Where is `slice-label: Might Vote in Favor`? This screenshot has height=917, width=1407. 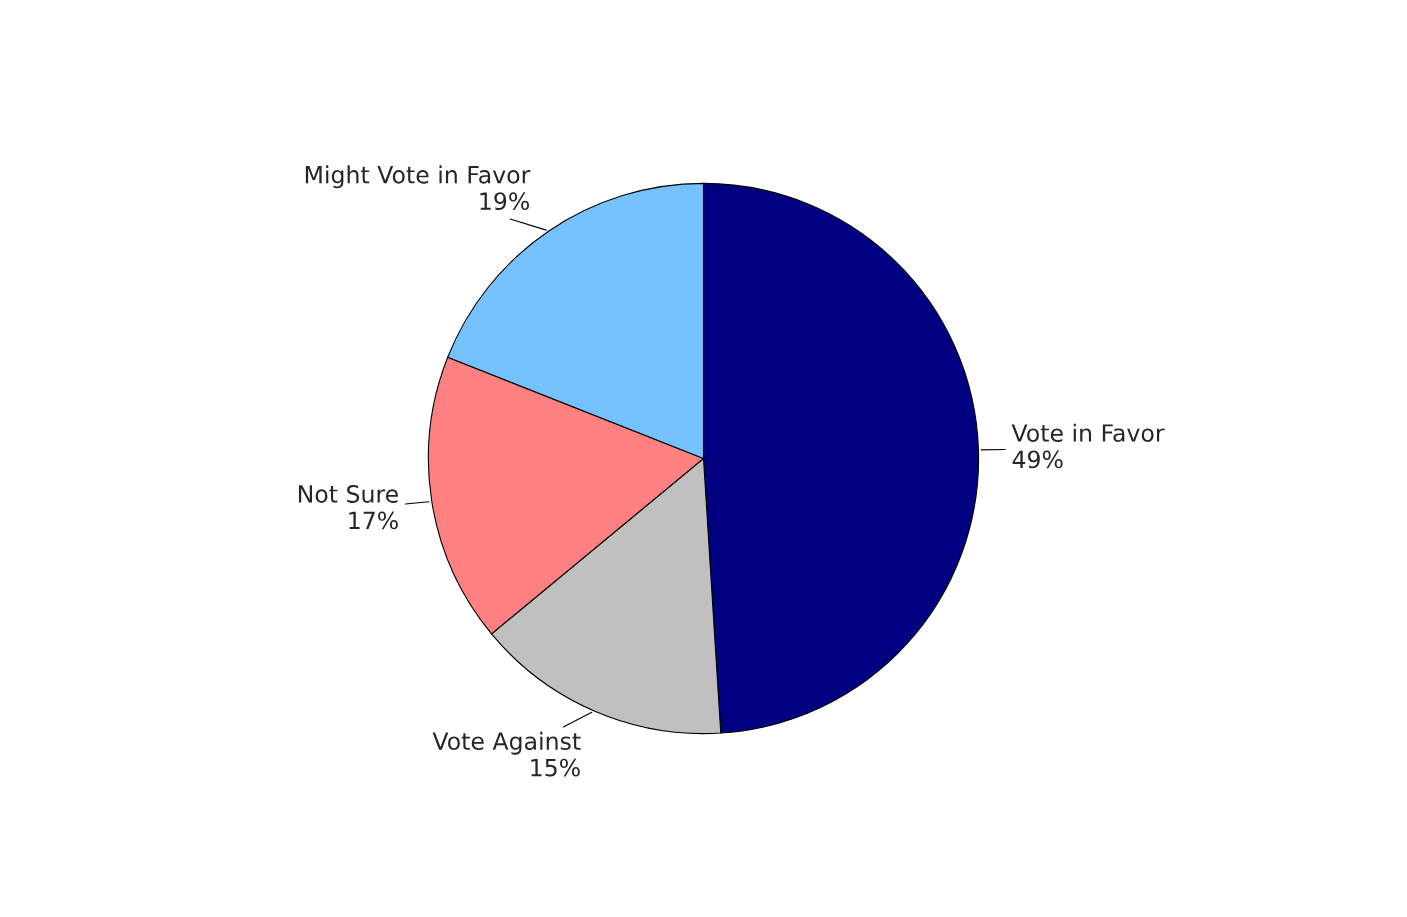 slice-label: Might Vote in Favor is located at coordinates (418, 177).